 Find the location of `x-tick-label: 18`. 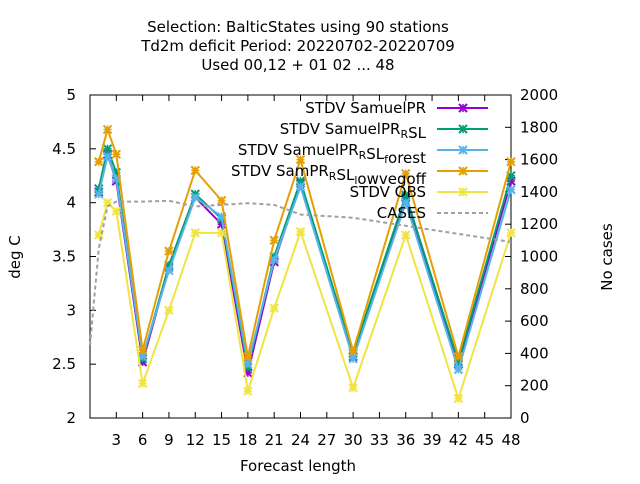

x-tick-label: 18 is located at coordinates (247, 440).